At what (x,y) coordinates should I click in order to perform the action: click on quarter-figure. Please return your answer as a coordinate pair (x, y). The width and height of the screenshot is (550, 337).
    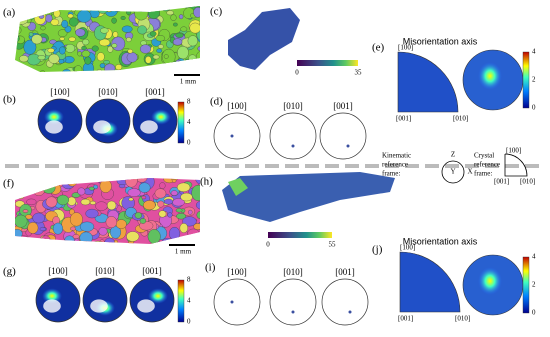
    Looking at the image, I should click on (428, 82).